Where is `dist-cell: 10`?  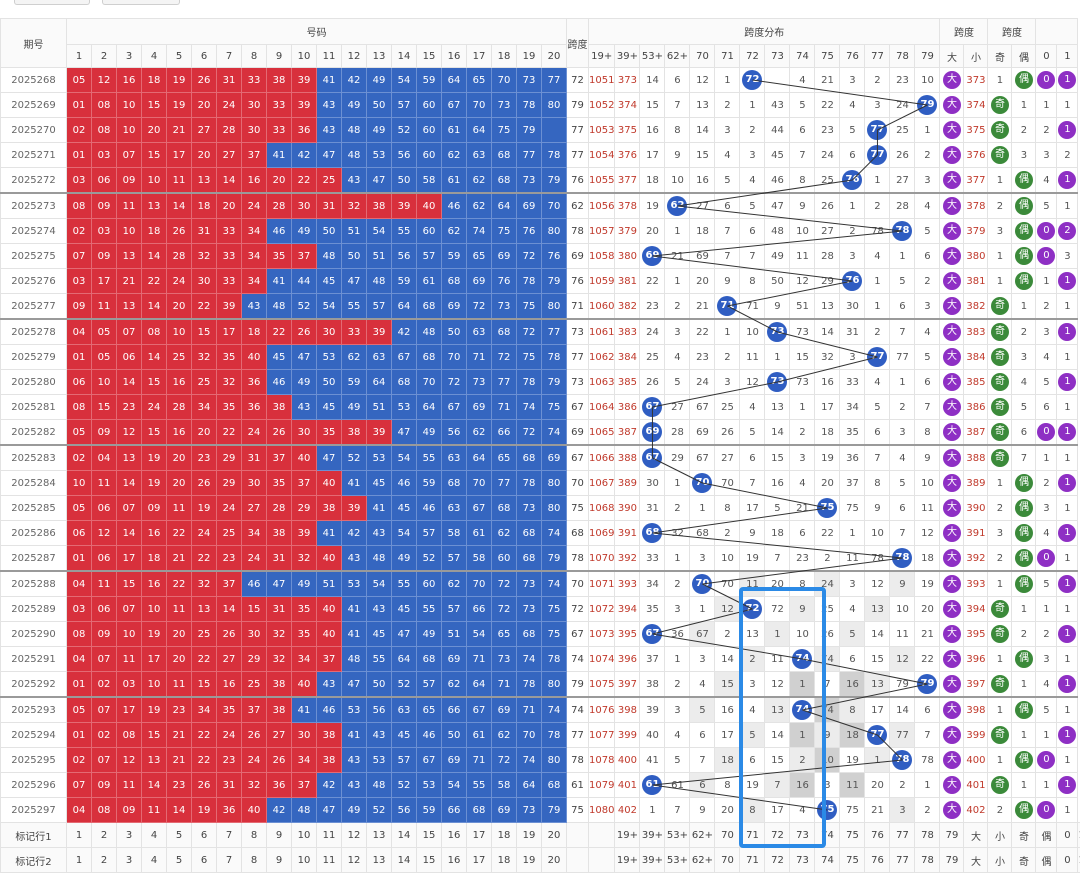
dist-cell: 10 is located at coordinates (927, 483).